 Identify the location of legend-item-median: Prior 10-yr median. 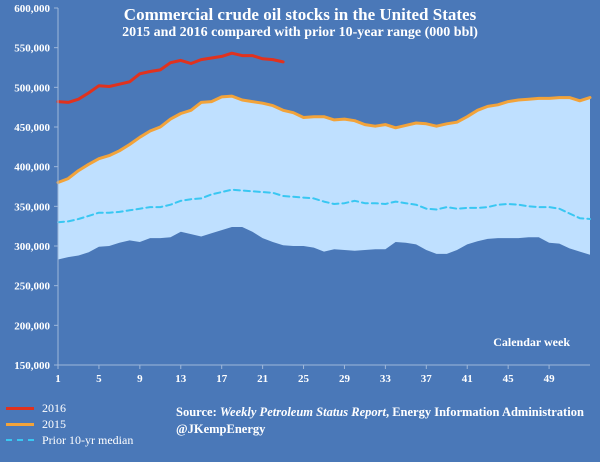
(69, 440).